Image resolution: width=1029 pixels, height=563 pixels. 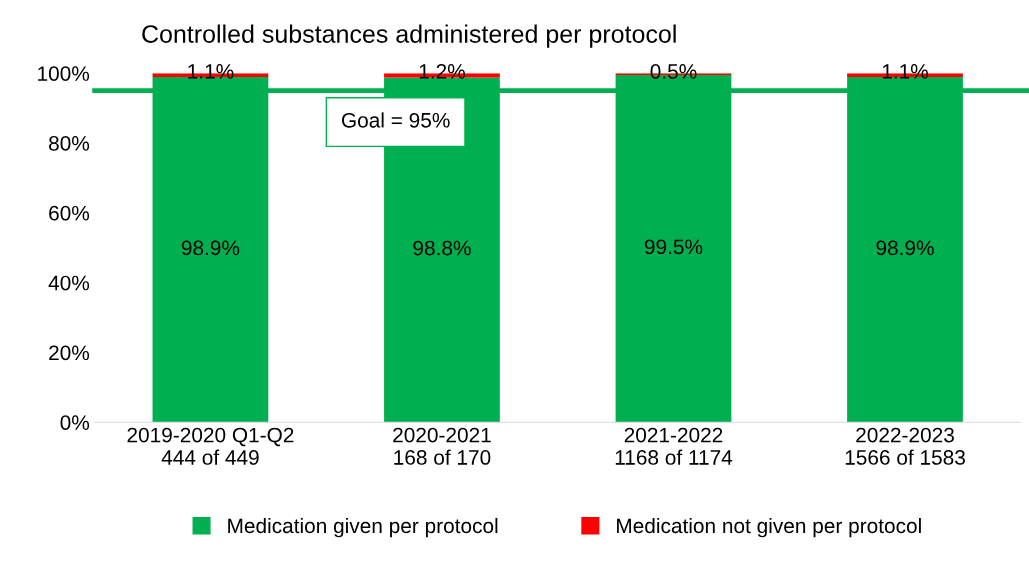 I want to click on y-tick-label: 100%, so click(x=64, y=73).